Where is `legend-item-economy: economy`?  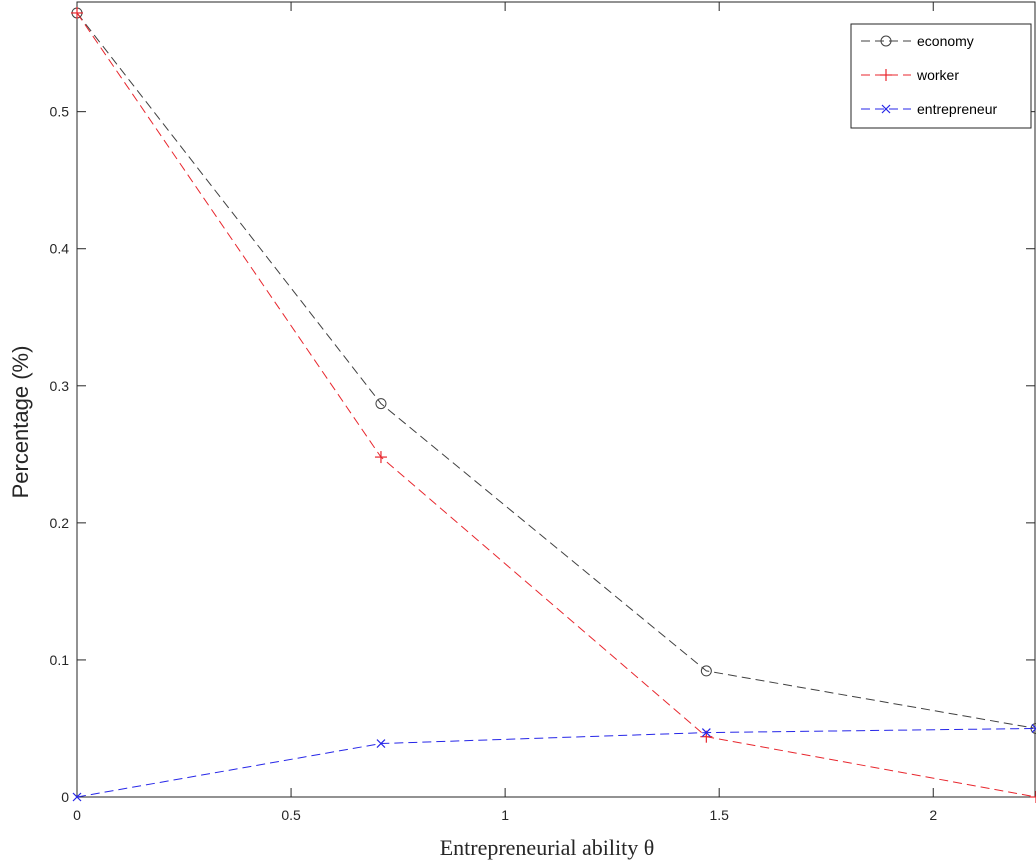
legend-item-economy: economy is located at coordinates (917, 41).